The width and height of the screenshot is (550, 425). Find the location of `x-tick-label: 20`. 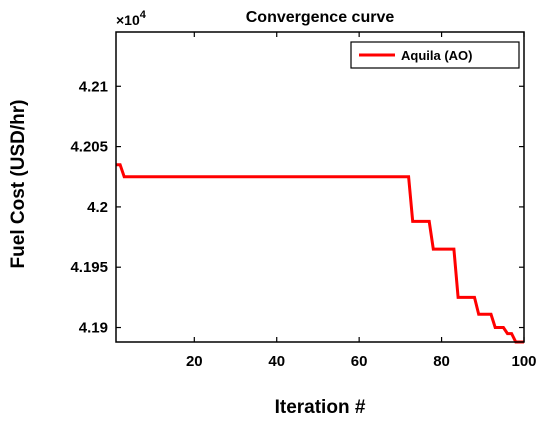

x-tick-label: 20 is located at coordinates (194, 361).